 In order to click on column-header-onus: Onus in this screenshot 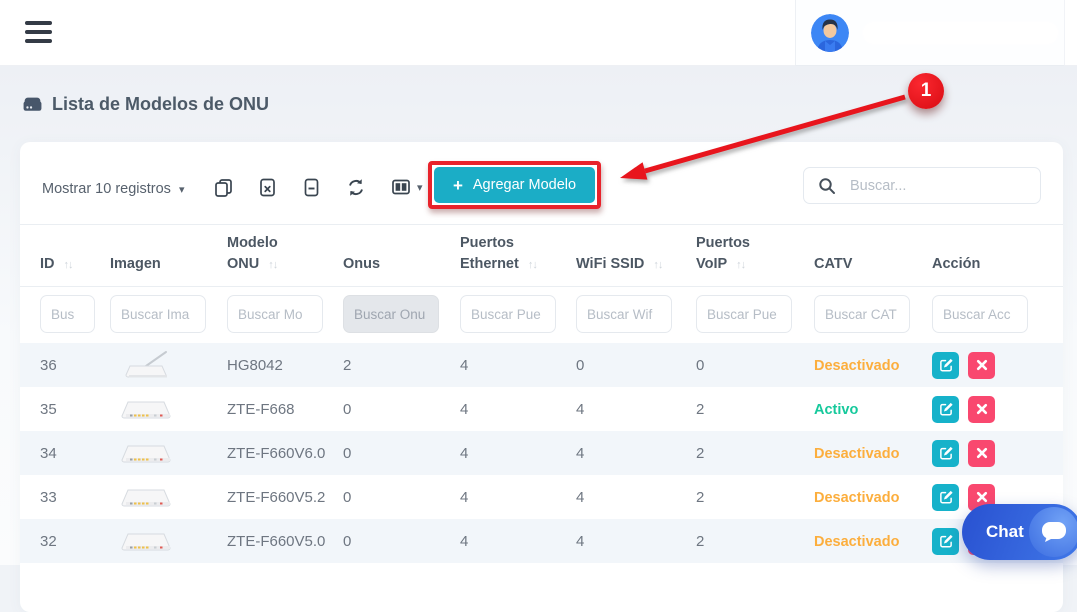, I will do `click(401, 255)`.